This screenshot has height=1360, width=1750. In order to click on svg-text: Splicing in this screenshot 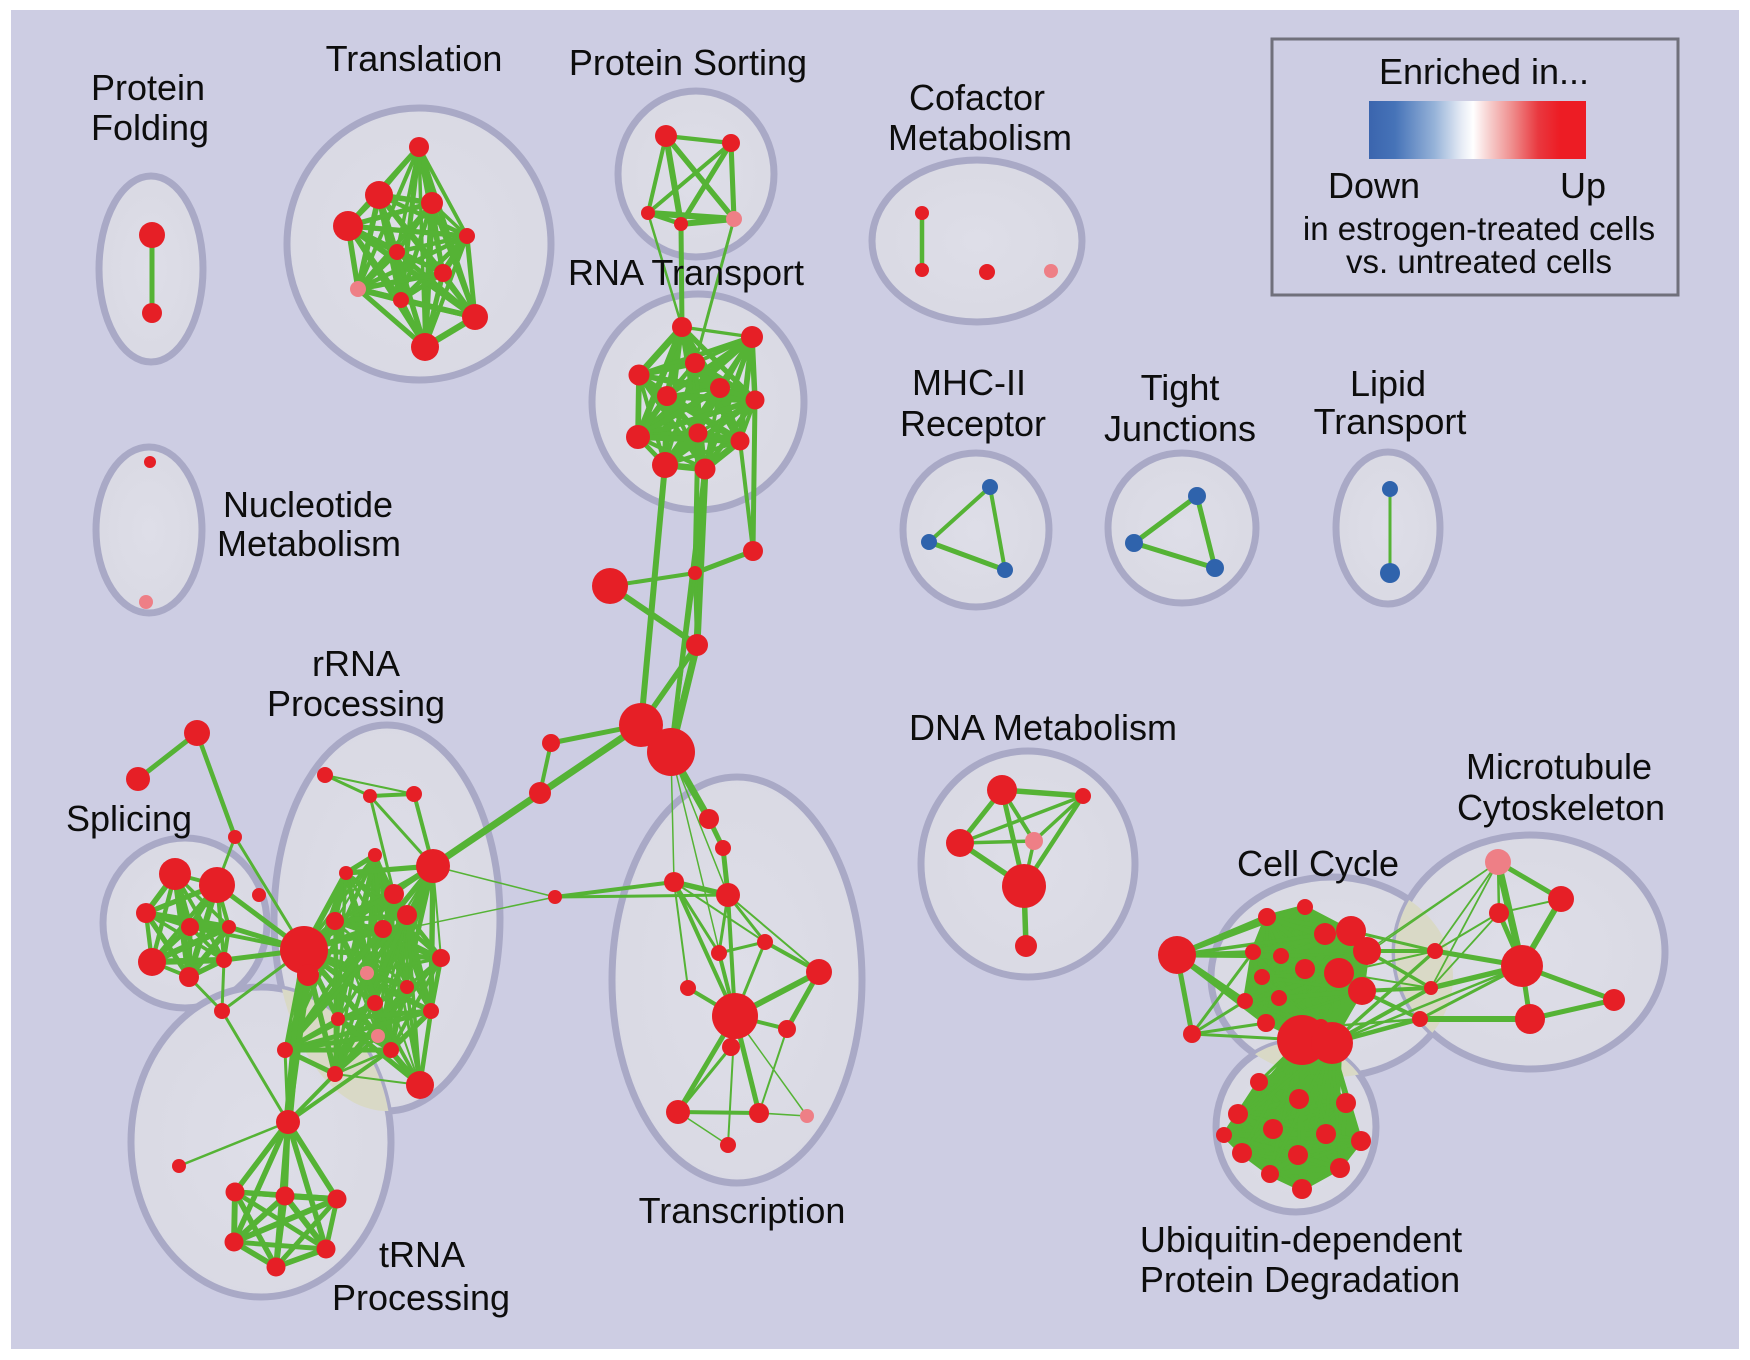, I will do `click(129, 818)`.